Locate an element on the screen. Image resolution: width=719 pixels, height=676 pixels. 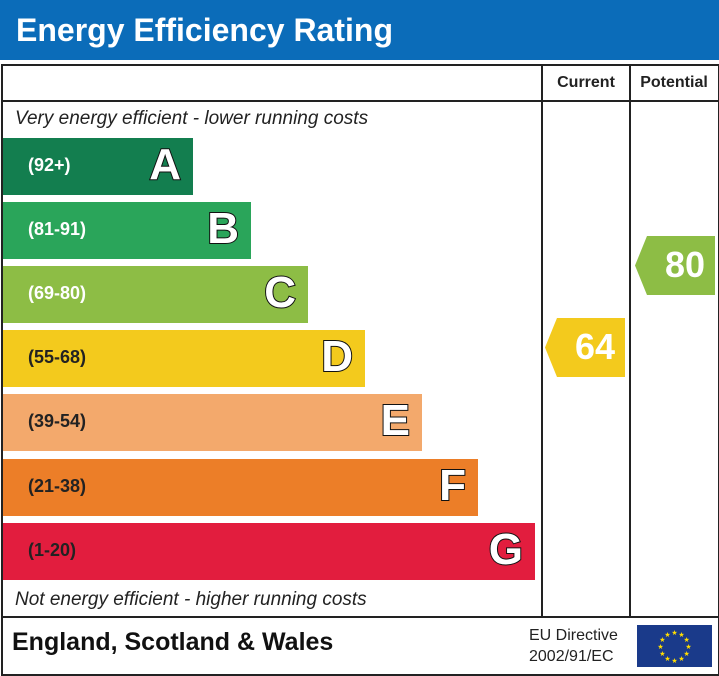
band-range: (92+) is located at coordinates (49, 165).